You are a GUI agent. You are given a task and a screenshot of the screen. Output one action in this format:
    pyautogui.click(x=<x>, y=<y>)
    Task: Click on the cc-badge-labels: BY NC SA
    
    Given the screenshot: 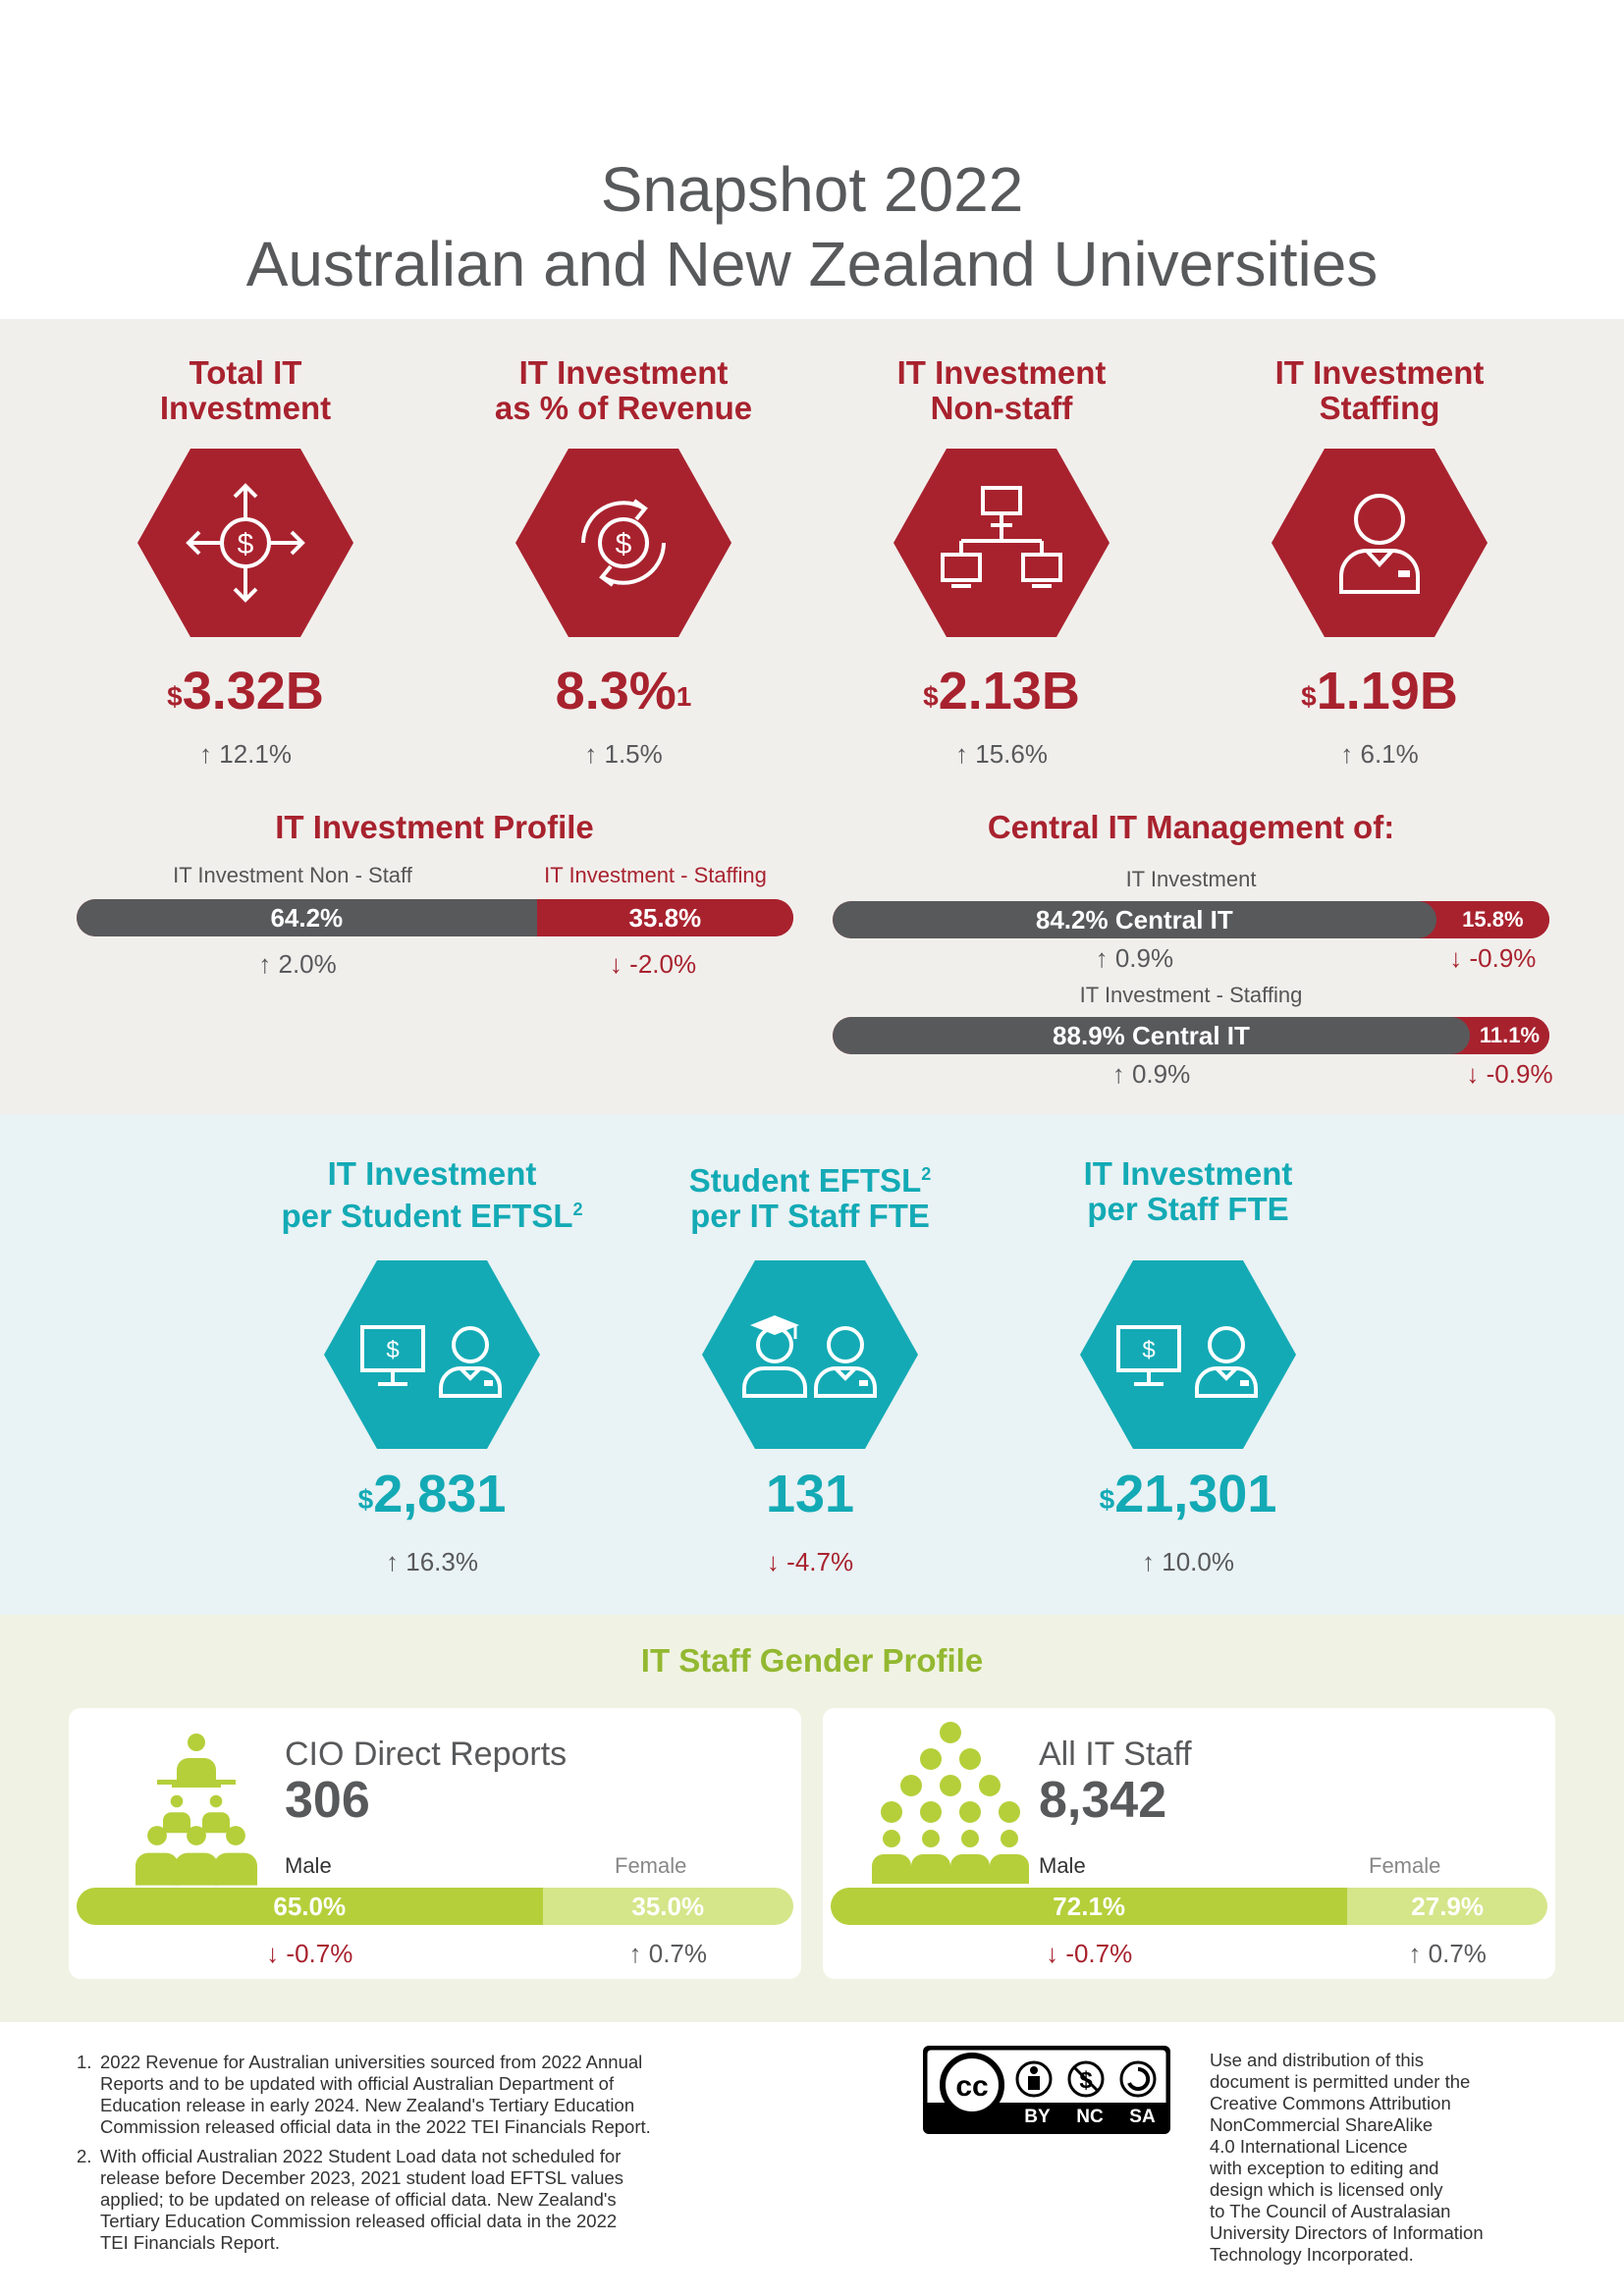 What is the action you would take?
    pyautogui.click(x=1090, y=2116)
    